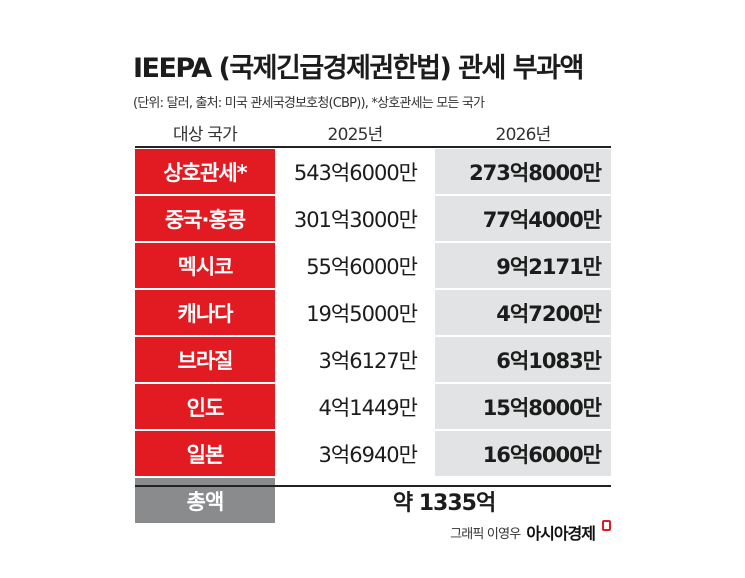 Image resolution: width=745 pixels, height=578 pixels. What do you see at coordinates (355, 312) in the screenshot?
I see `value-2025-cell: 19억5000만` at bounding box center [355, 312].